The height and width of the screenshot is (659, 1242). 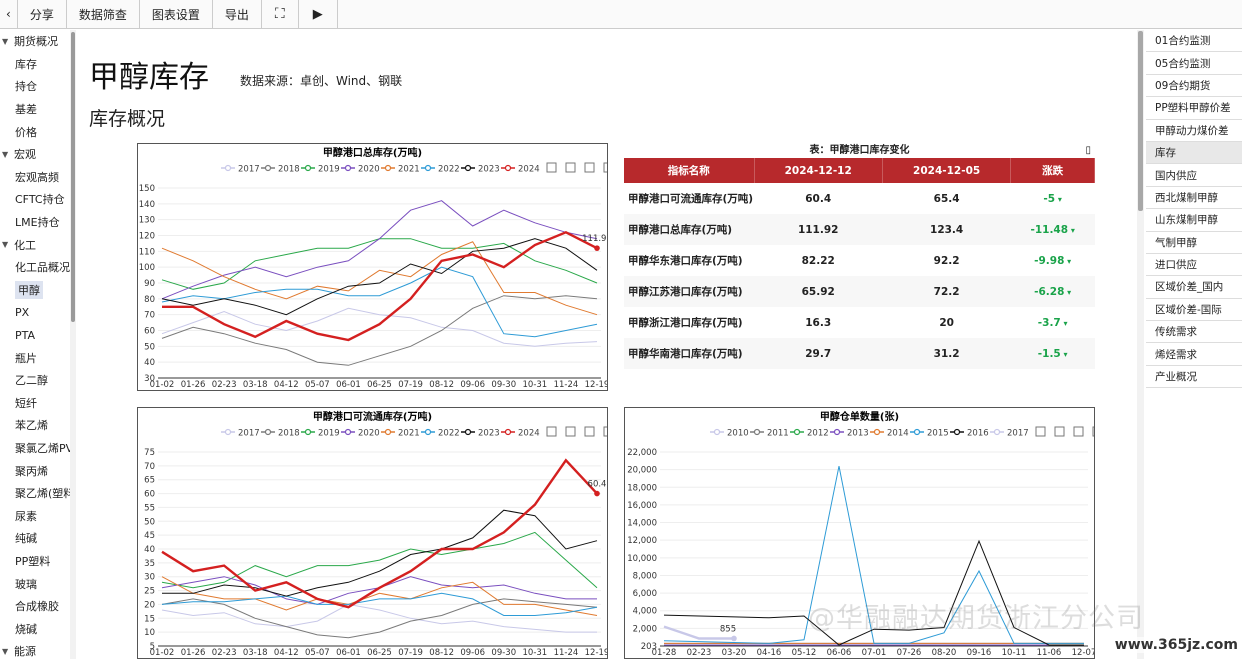 I want to click on right-nav-item-10: 进口供应, so click(x=1194, y=265).